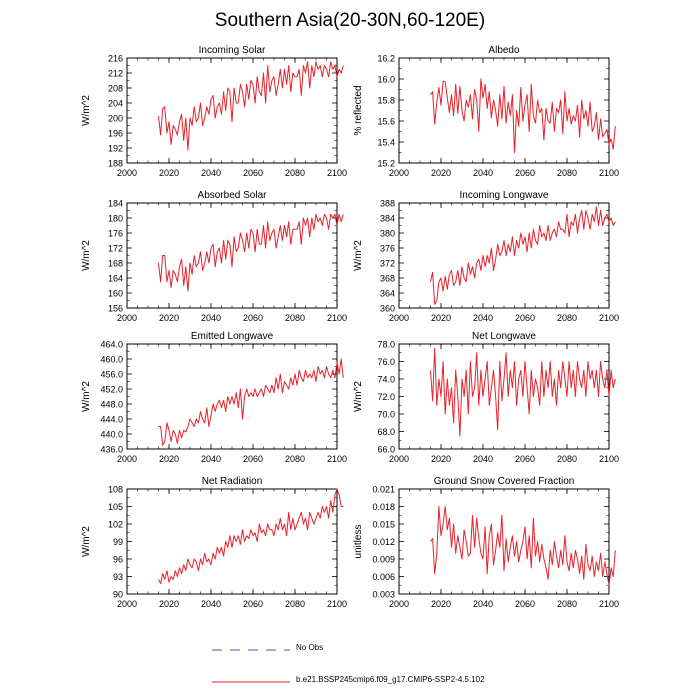 The width and height of the screenshot is (700, 700). What do you see at coordinates (111, 360) in the screenshot?
I see `y-tick-label: 460.0` at bounding box center [111, 360].